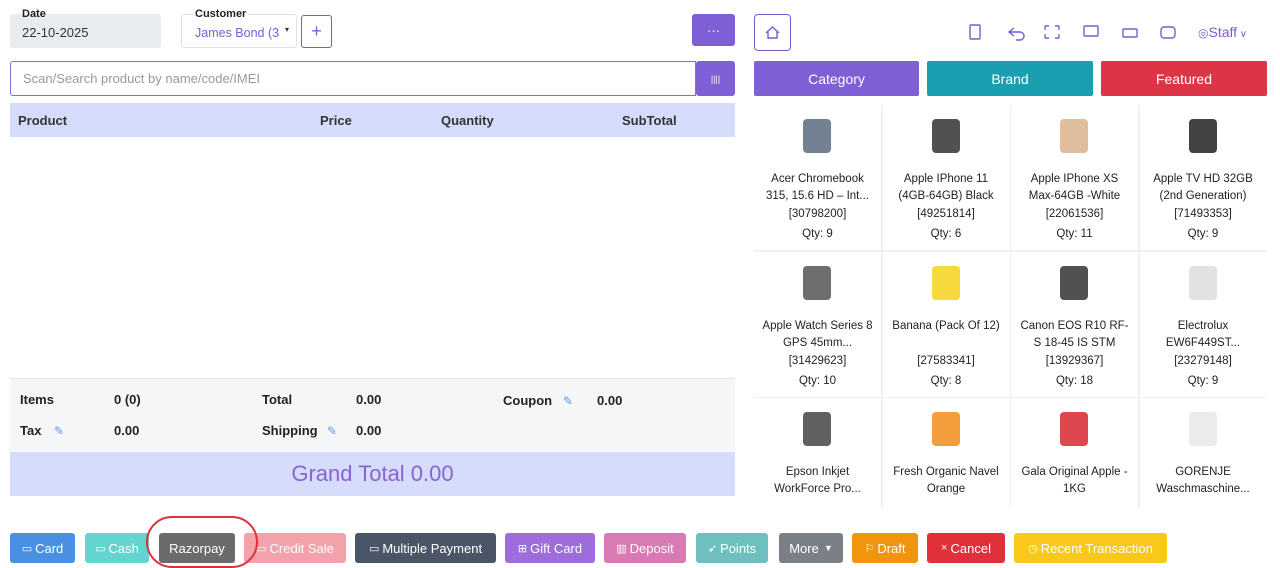 This screenshot has height=568, width=1280. What do you see at coordinates (42, 548) in the screenshot?
I see `action-button: ▭ Card` at bounding box center [42, 548].